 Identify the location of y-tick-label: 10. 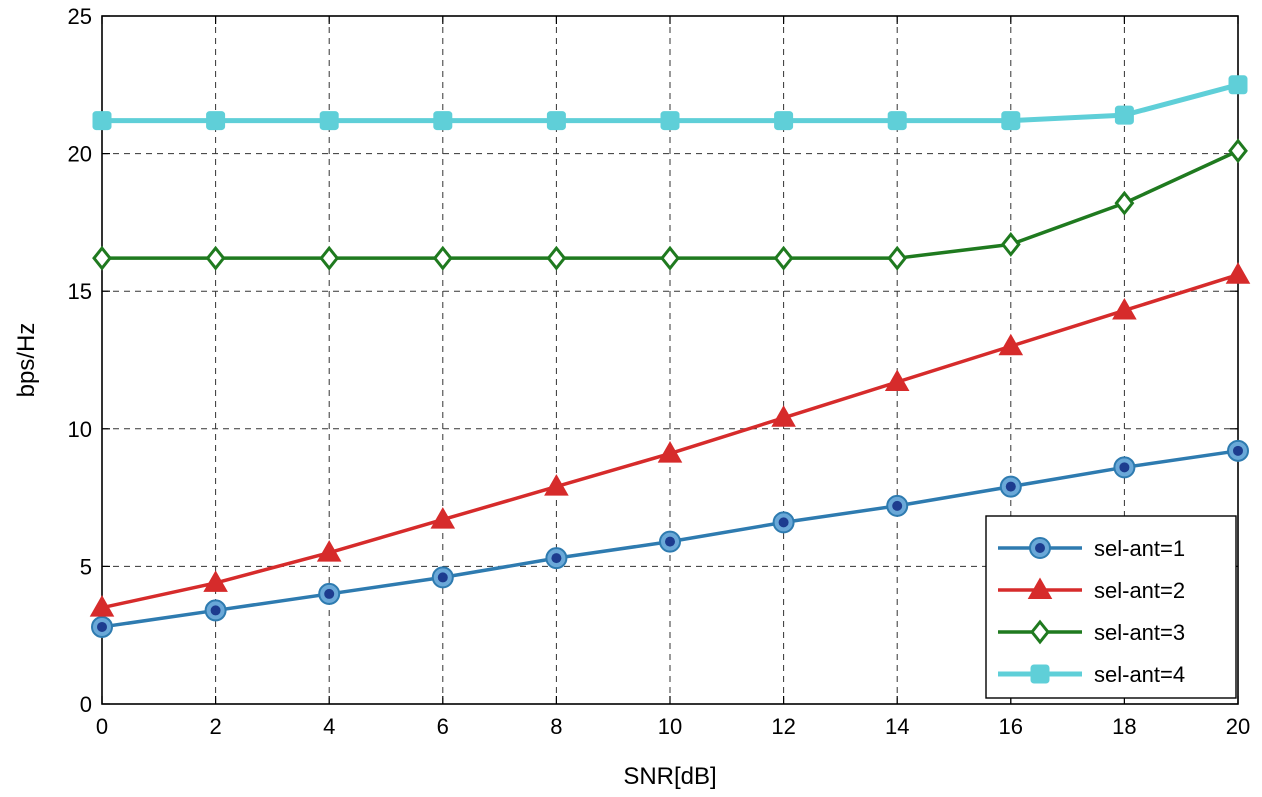
(80, 429).